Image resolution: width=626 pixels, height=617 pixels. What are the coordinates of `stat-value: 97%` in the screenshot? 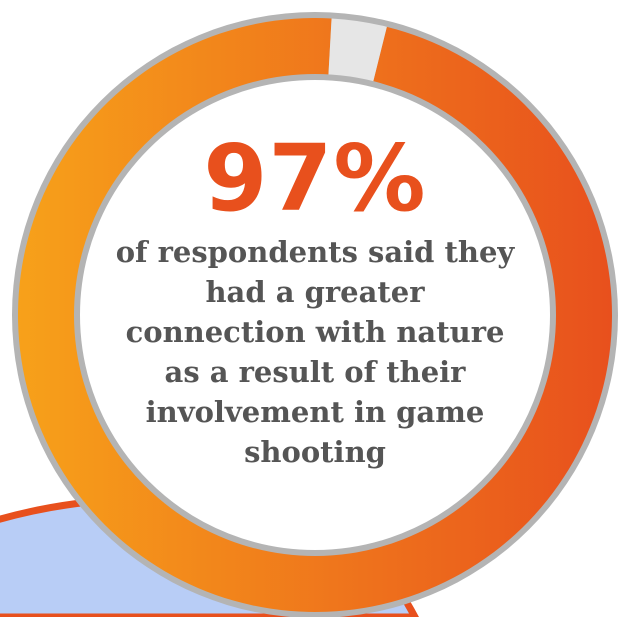 It's located at (315, 178).